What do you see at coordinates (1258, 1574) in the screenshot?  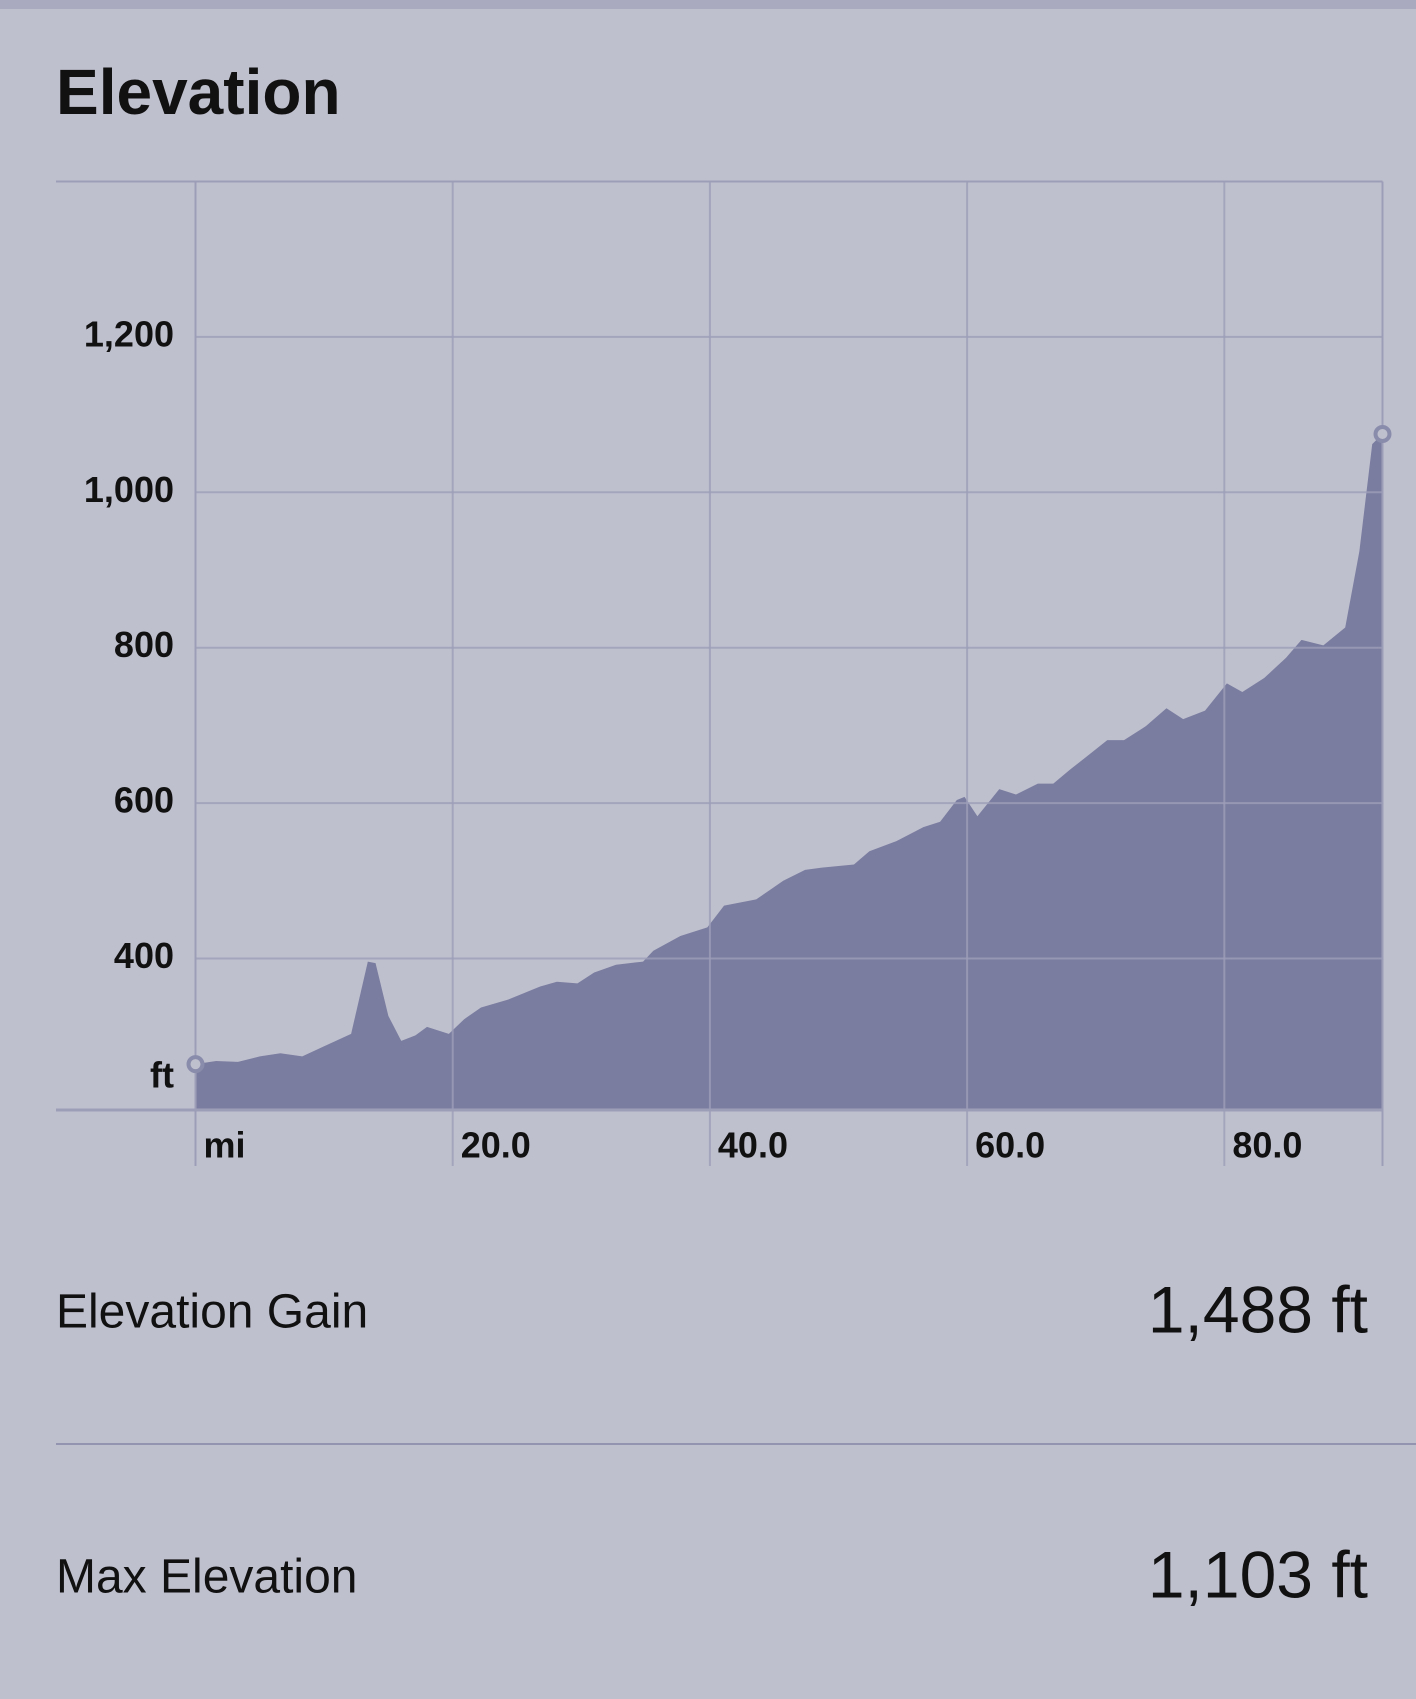 I see `stat-value: 1,103 ft` at bounding box center [1258, 1574].